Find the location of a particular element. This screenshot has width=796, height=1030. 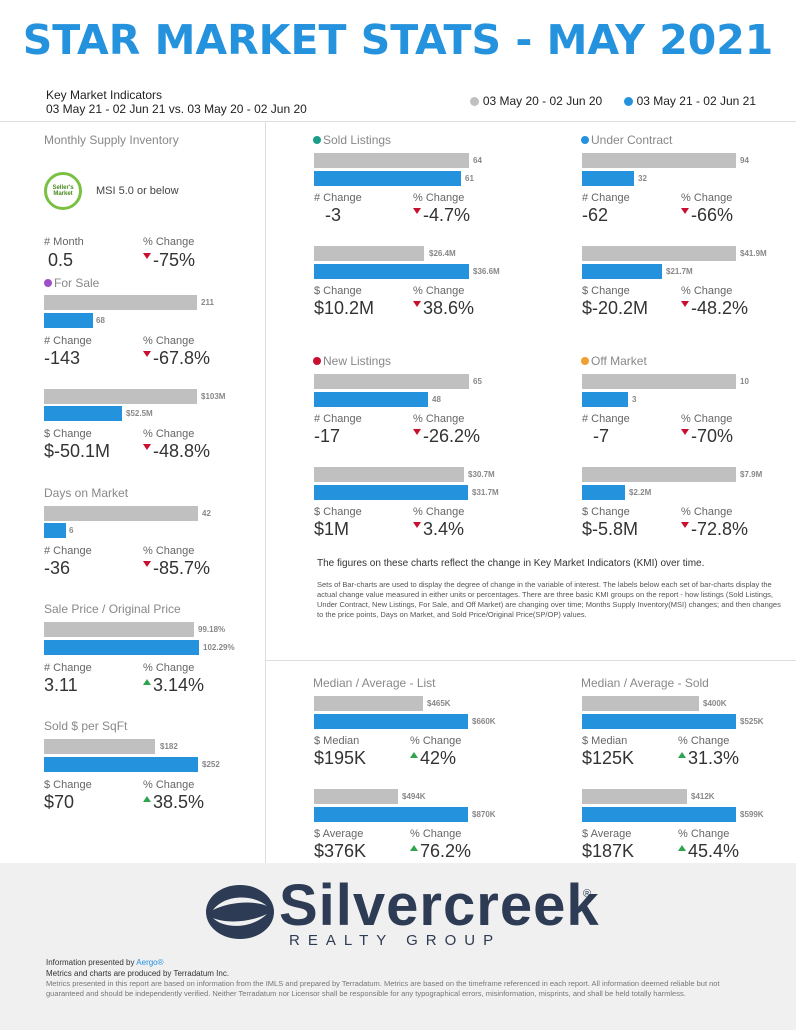

soldp-median-label-1: $ Median is located at coordinates (605, 741).